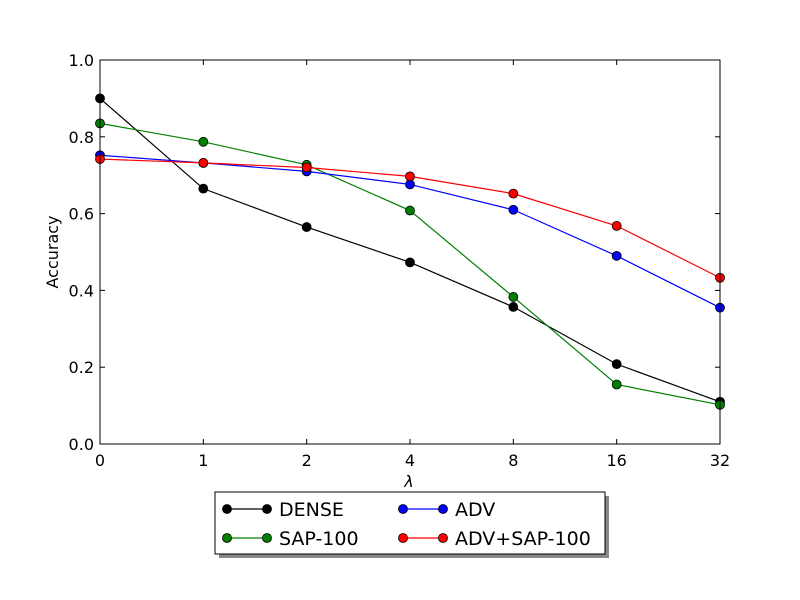 The height and width of the screenshot is (600, 800). Describe the element at coordinates (81, 290) in the screenshot. I see `y-tick-label: 0.4` at that location.